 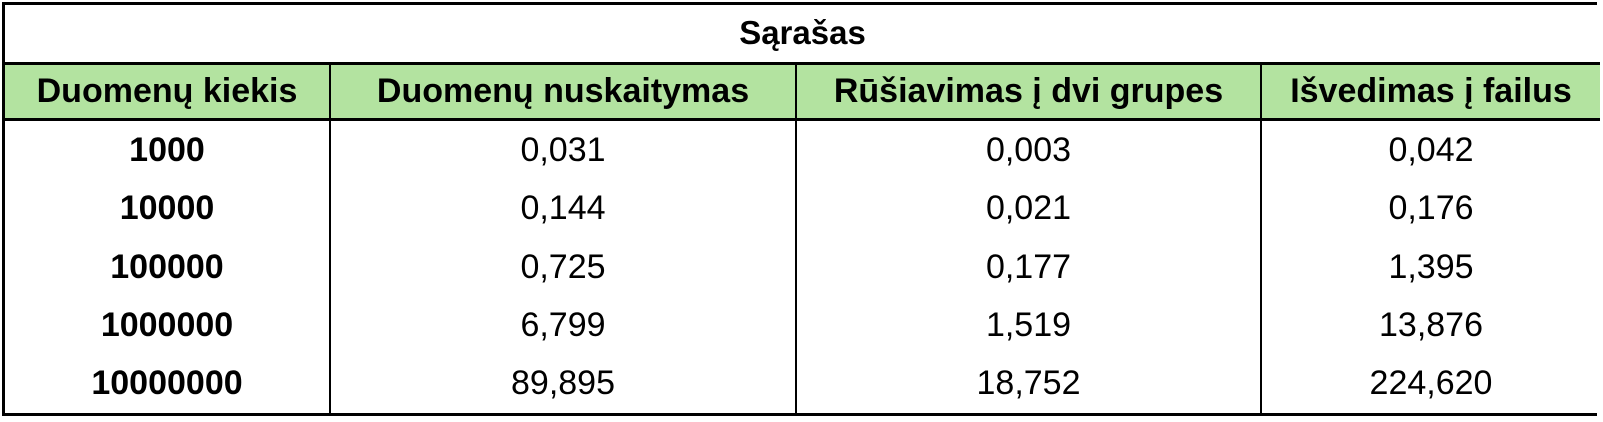 What do you see at coordinates (562, 383) in the screenshot?
I see `table-cell: 89,895` at bounding box center [562, 383].